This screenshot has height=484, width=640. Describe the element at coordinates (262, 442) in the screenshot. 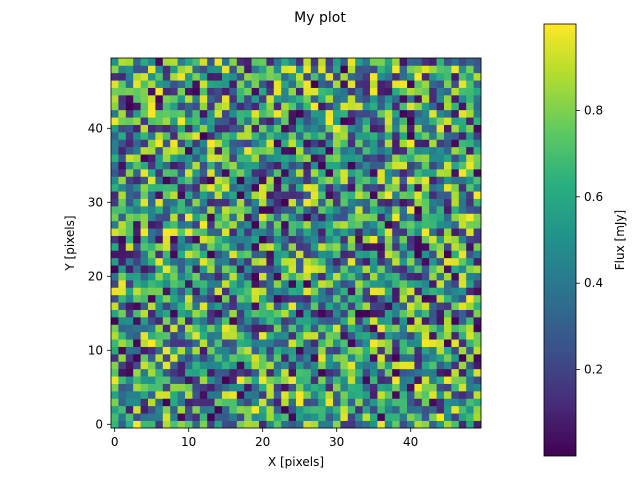

I see `x-tick-label: 20` at that location.